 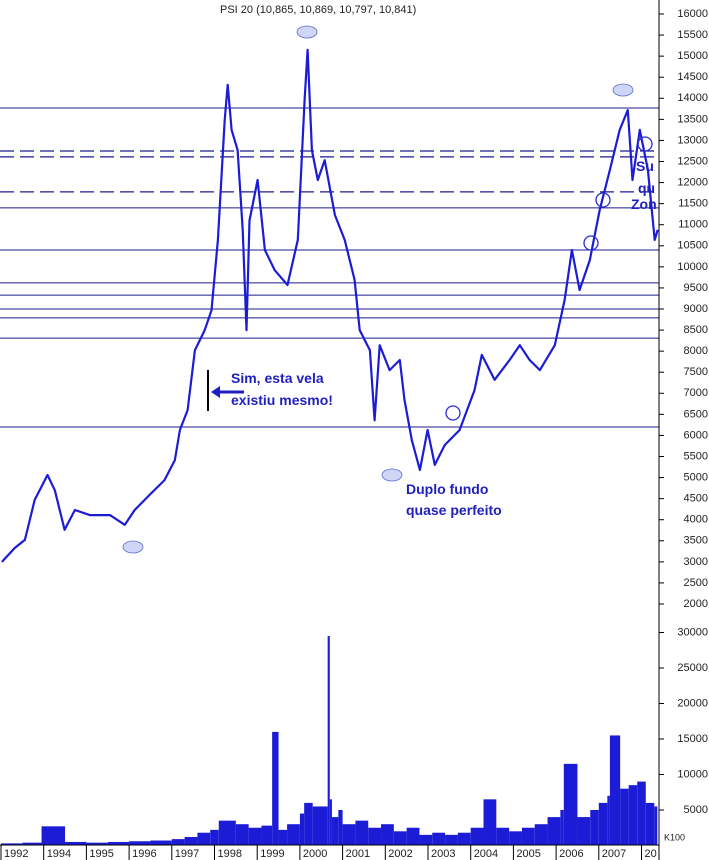 What do you see at coordinates (454, 510) in the screenshot?
I see `annotation: quase perfeito` at bounding box center [454, 510].